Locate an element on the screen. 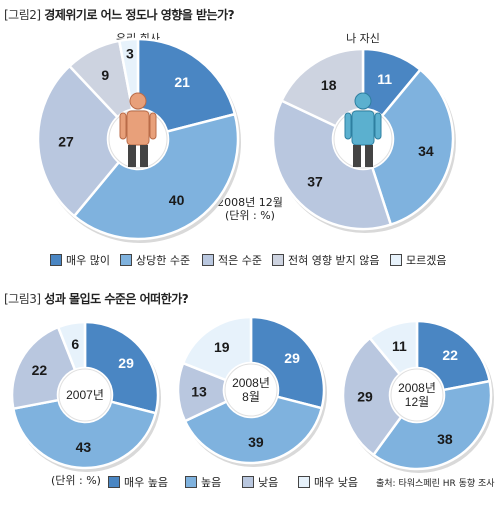 This screenshot has width=500, height=511. chart-title-self: 나 자신 is located at coordinates (363, 38).